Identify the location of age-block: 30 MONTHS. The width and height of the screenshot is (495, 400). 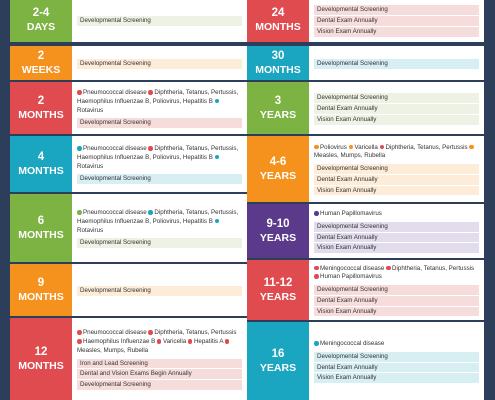
(278, 63).